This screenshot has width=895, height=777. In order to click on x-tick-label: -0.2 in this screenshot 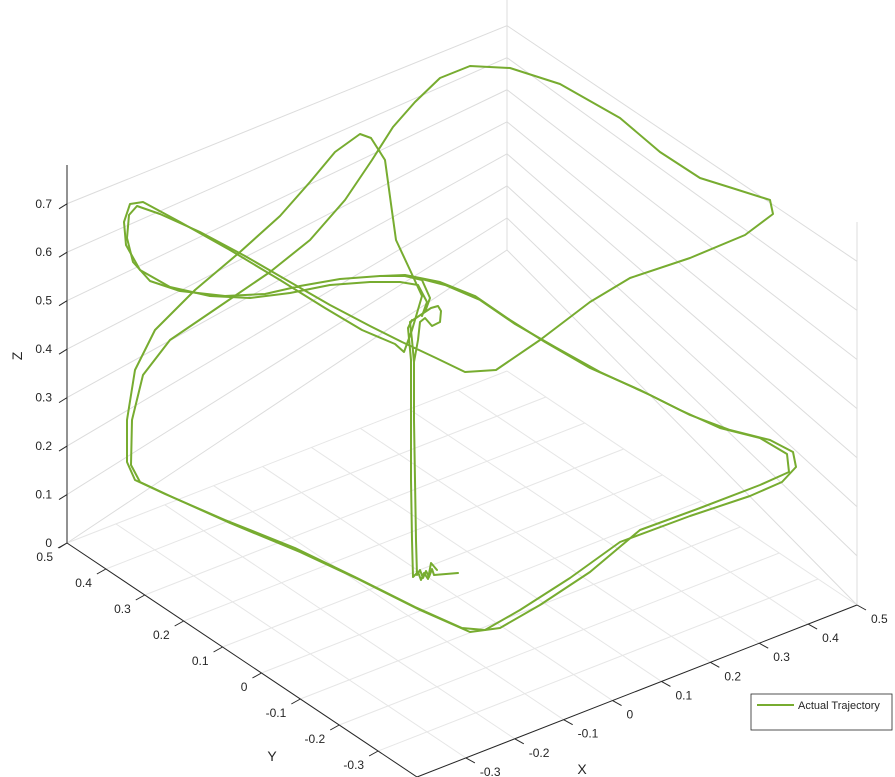, I will do `click(539, 753)`.